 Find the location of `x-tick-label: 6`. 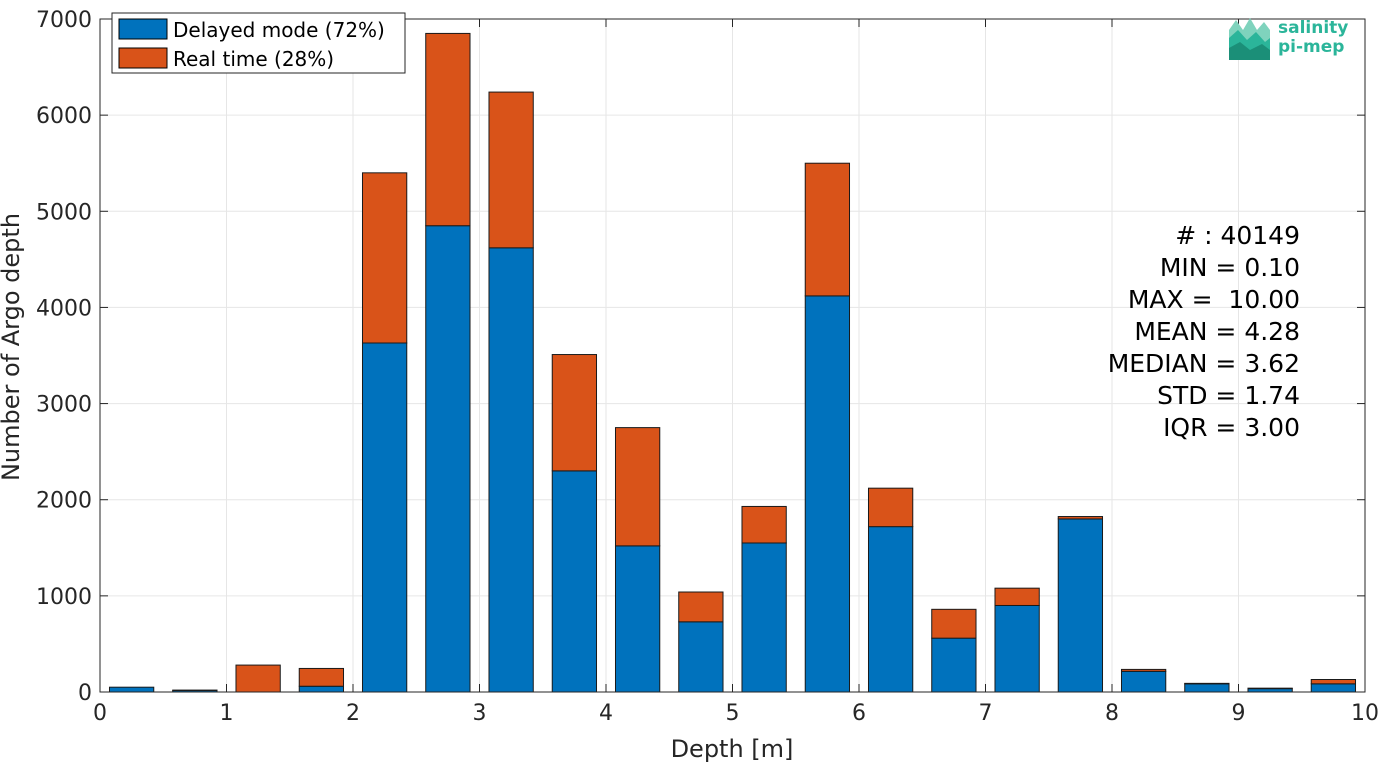

x-tick-label: 6 is located at coordinates (859, 713).